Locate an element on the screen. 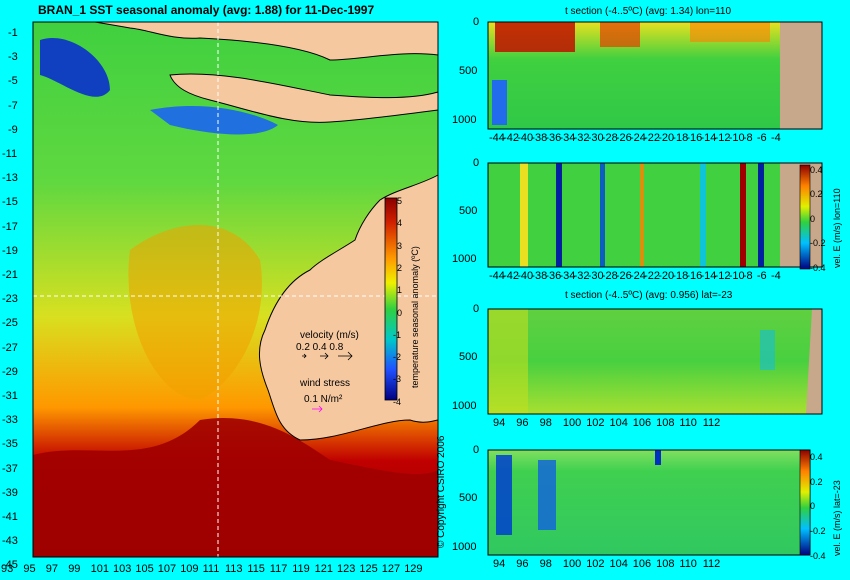 The height and width of the screenshot is (580, 850). map-colorbar-tick: 3 is located at coordinates (400, 245).